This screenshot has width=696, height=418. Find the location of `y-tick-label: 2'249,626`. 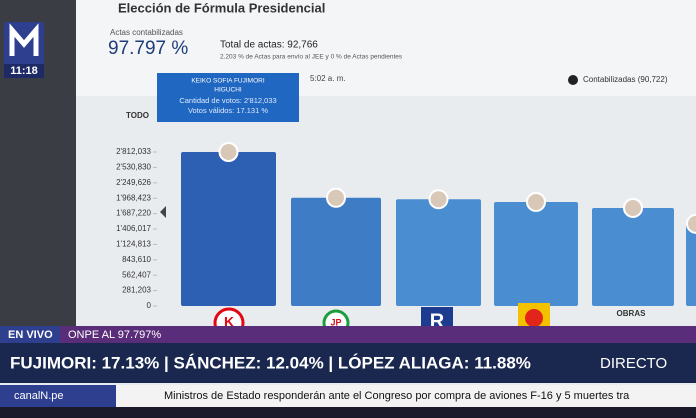

y-tick-label: 2'249,626 is located at coordinates (133, 182).